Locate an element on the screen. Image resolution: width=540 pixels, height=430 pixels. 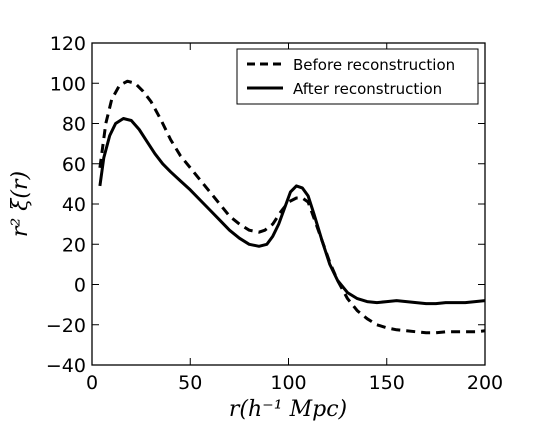
y-tick-label: 120 is located at coordinates (68, 44).